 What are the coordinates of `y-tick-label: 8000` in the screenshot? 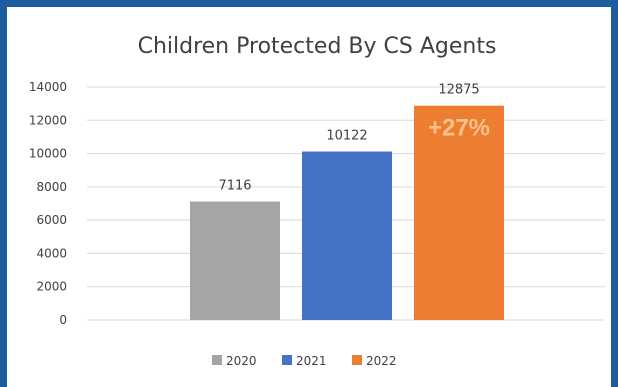 It's located at (51, 187).